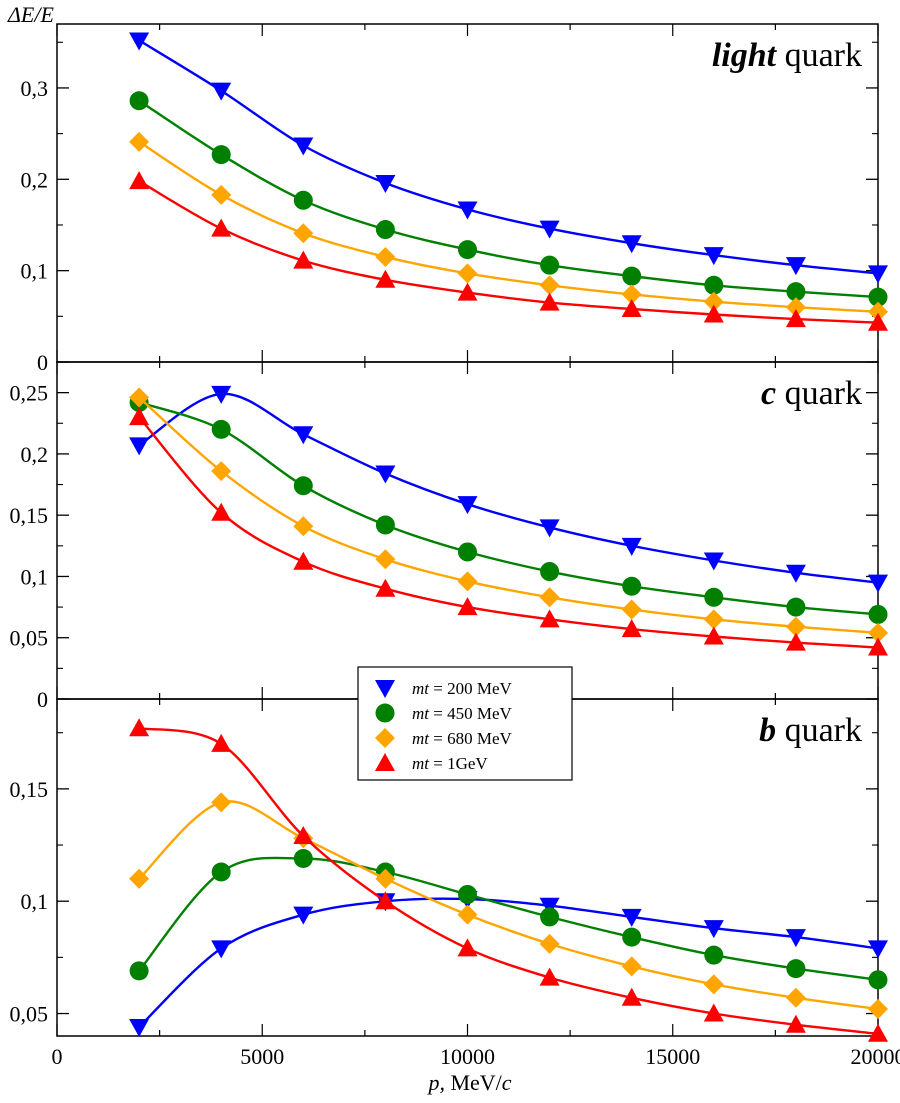 The height and width of the screenshot is (1103, 900). Describe the element at coordinates (468, 1082) in the screenshot. I see `x-axis-label: p, MeV/c` at that location.